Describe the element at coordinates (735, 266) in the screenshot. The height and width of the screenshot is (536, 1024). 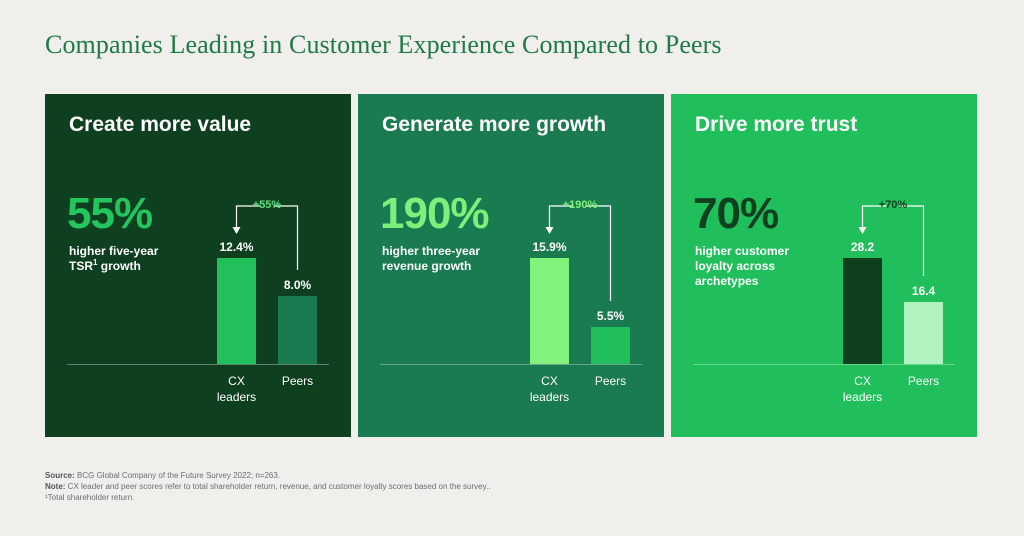
I see `stat-description-text-2: loyalty across` at that location.